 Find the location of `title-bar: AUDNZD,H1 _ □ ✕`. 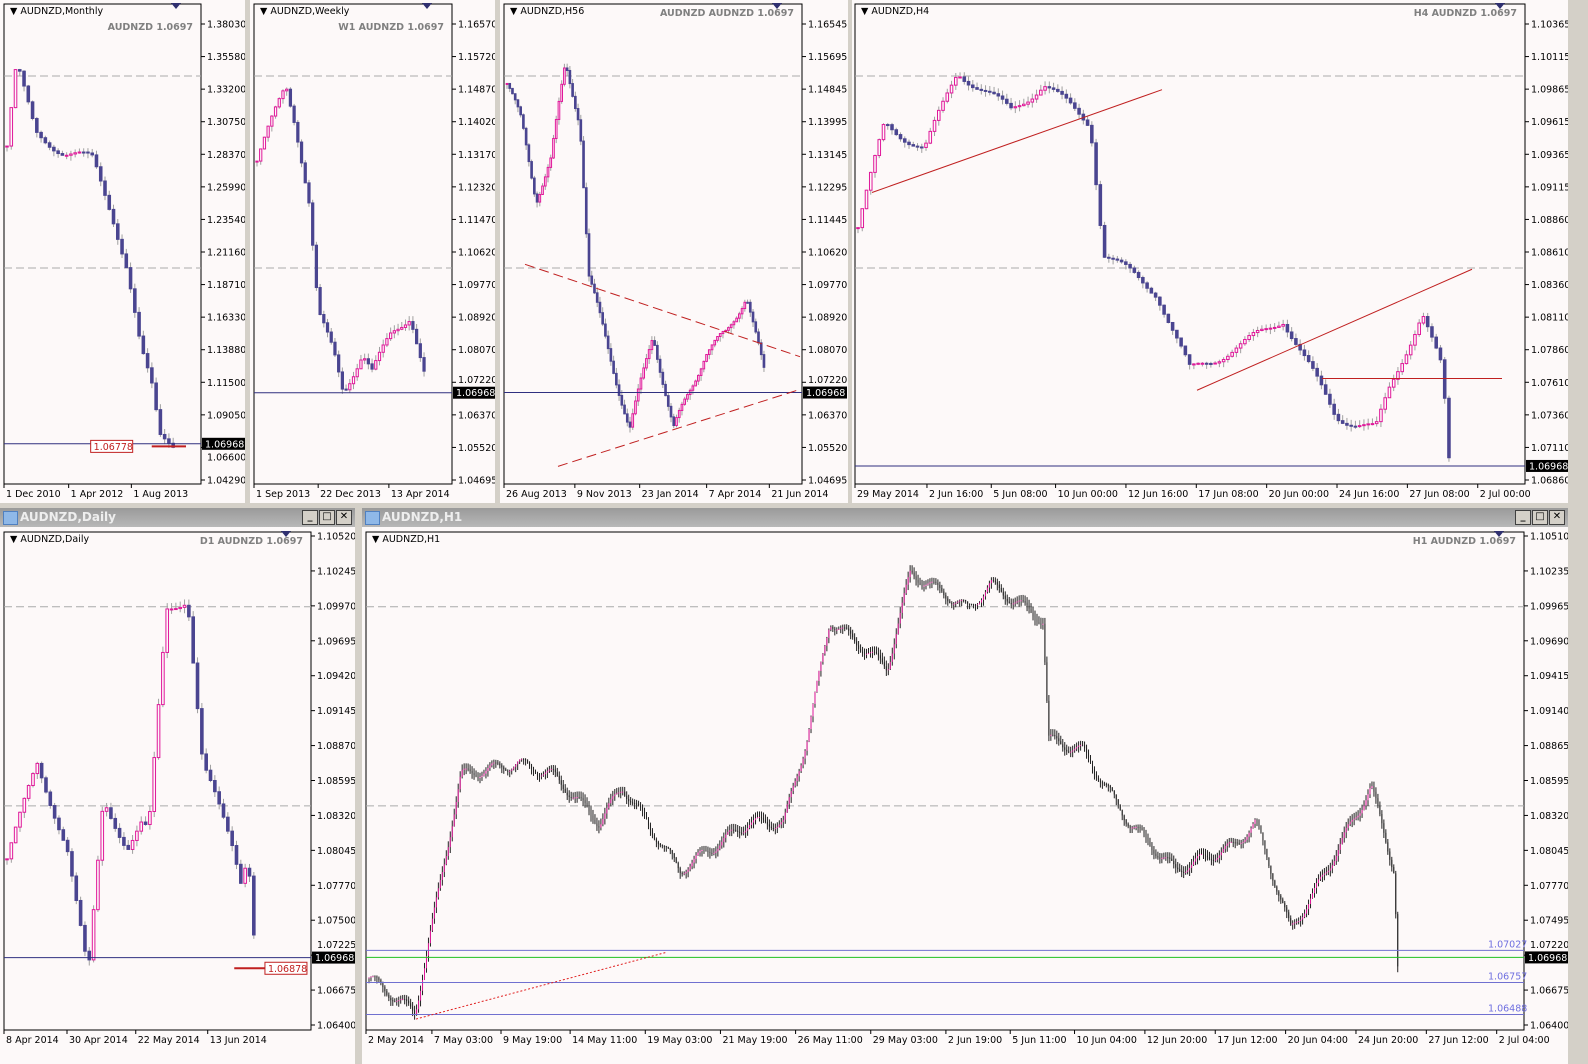

title-bar: AUDNZD,H1 _ □ ✕ is located at coordinates (965, 517).